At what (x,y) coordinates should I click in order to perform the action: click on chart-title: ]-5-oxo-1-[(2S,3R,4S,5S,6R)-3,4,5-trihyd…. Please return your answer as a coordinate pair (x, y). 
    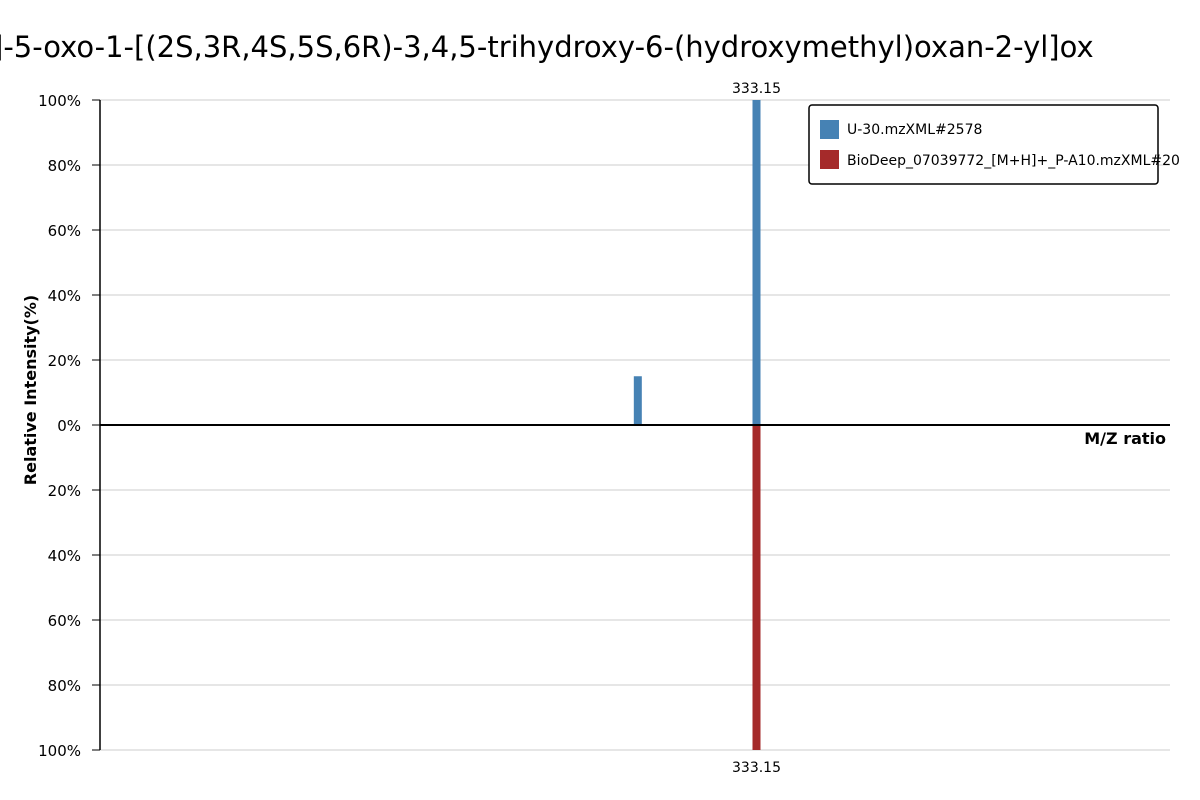
    Looking at the image, I should click on (547, 47).